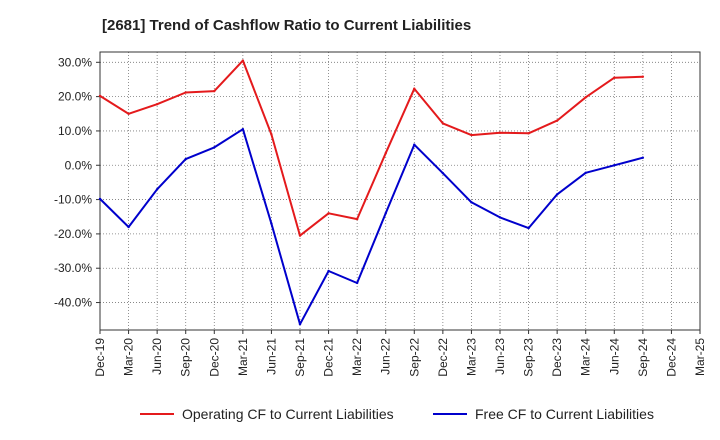 The image size is (720, 440). What do you see at coordinates (186, 357) in the screenshot?
I see `x-tick-label: Sep-20` at bounding box center [186, 357].